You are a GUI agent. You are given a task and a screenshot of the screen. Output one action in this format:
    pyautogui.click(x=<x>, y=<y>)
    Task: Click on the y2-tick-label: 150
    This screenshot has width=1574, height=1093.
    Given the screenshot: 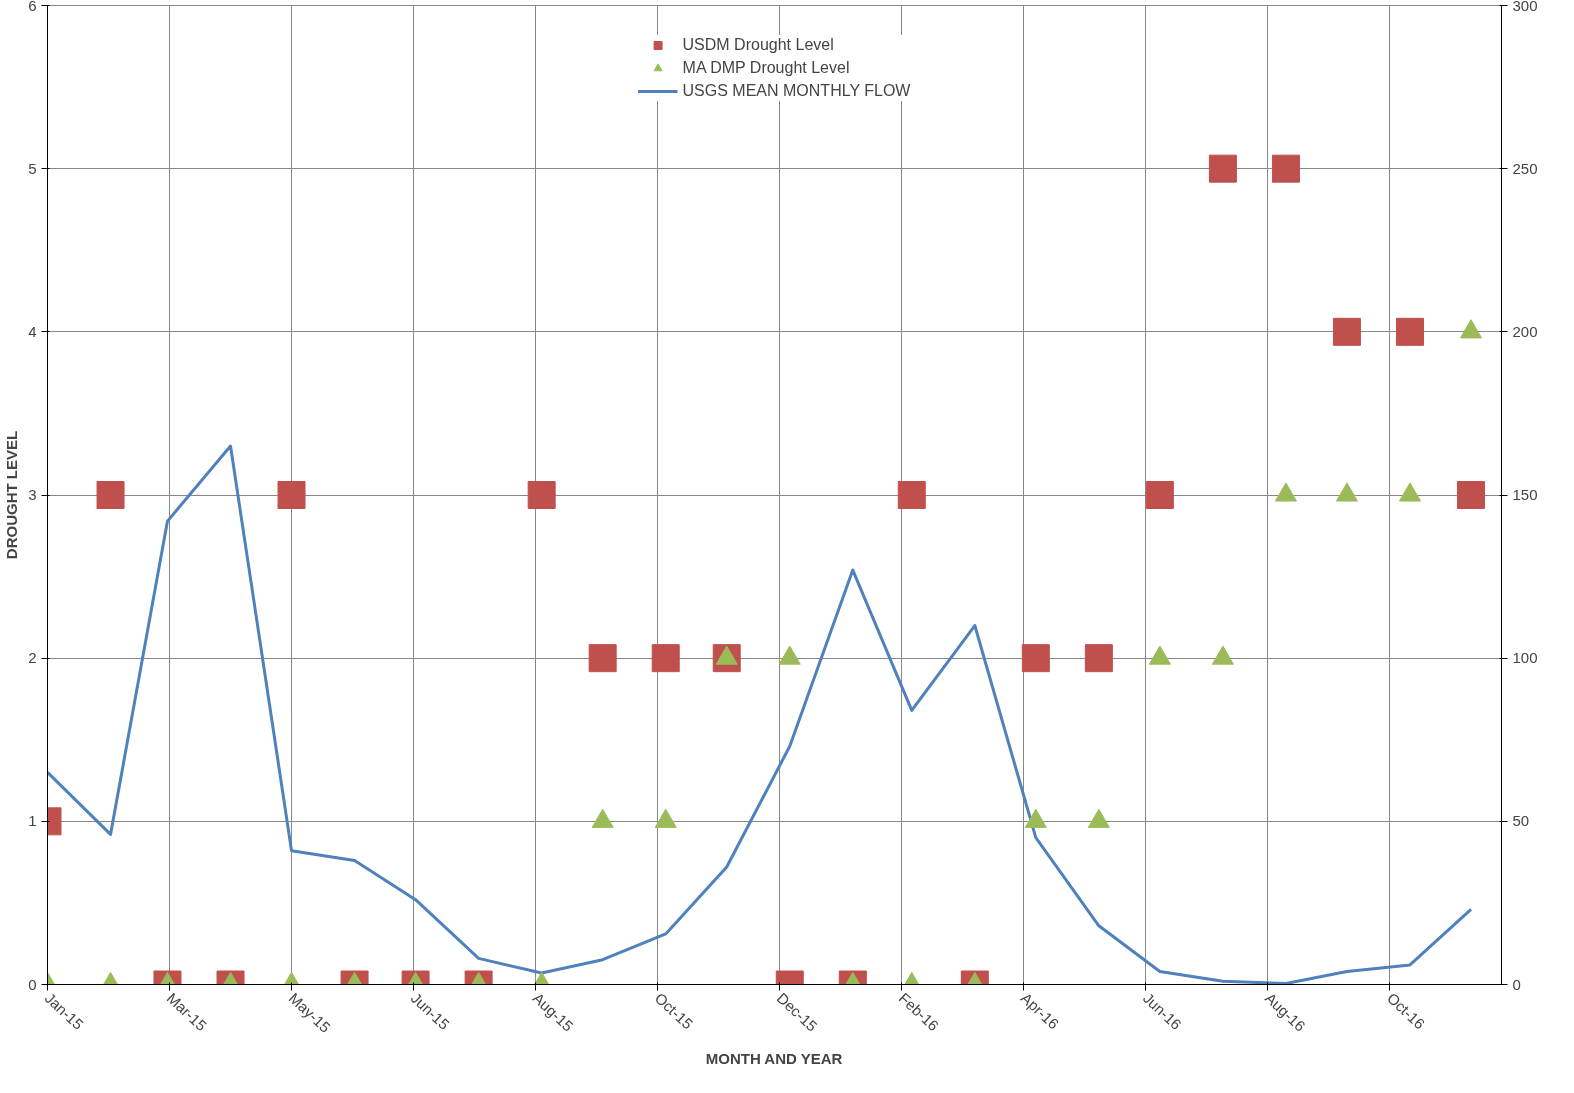 What is the action you would take?
    pyautogui.click(x=1525, y=494)
    